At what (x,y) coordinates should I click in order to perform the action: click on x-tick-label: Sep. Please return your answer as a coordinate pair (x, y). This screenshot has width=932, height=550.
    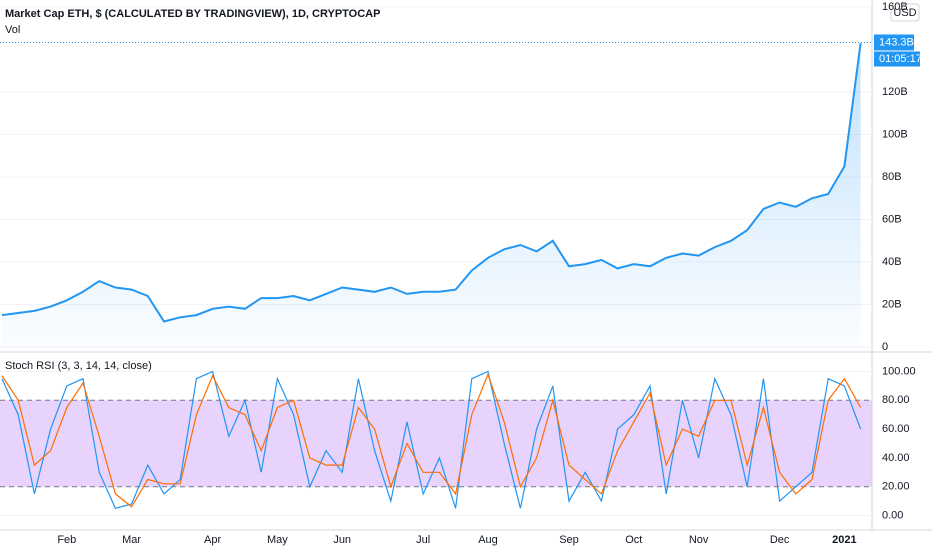
    Looking at the image, I should click on (569, 540).